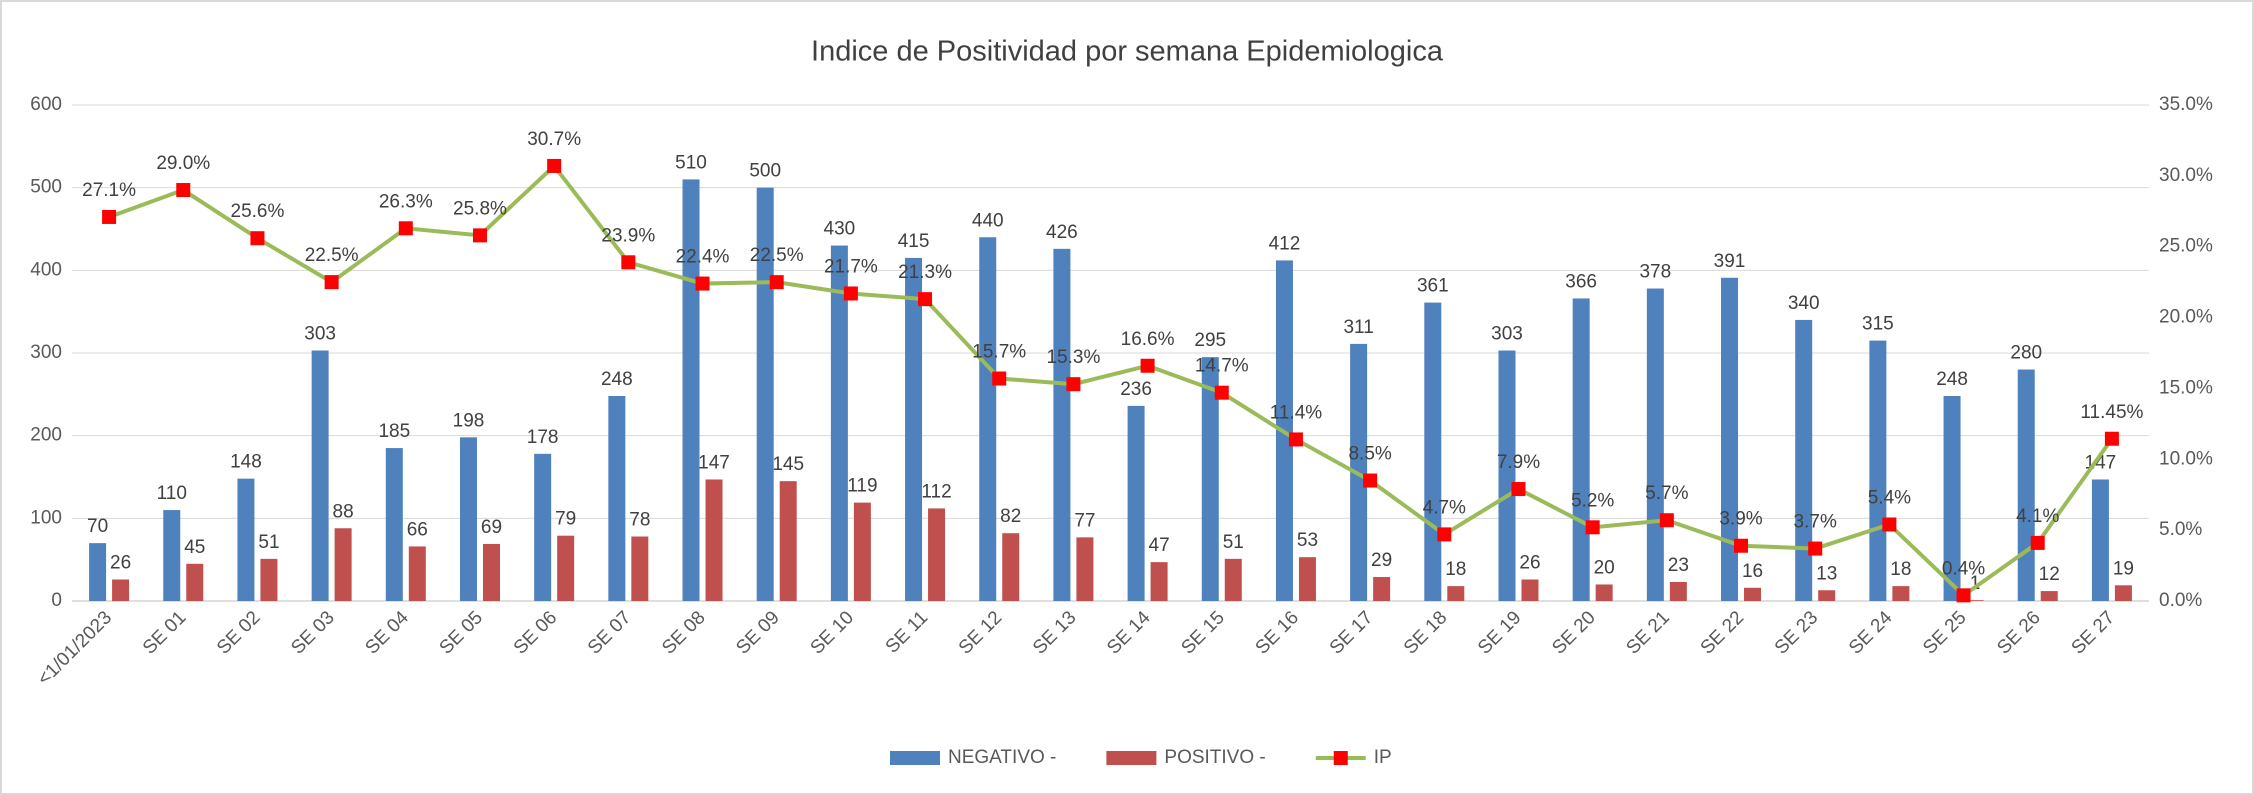 This screenshot has height=795, width=2254. What do you see at coordinates (120, 563) in the screenshot?
I see `data-label: 26` at bounding box center [120, 563].